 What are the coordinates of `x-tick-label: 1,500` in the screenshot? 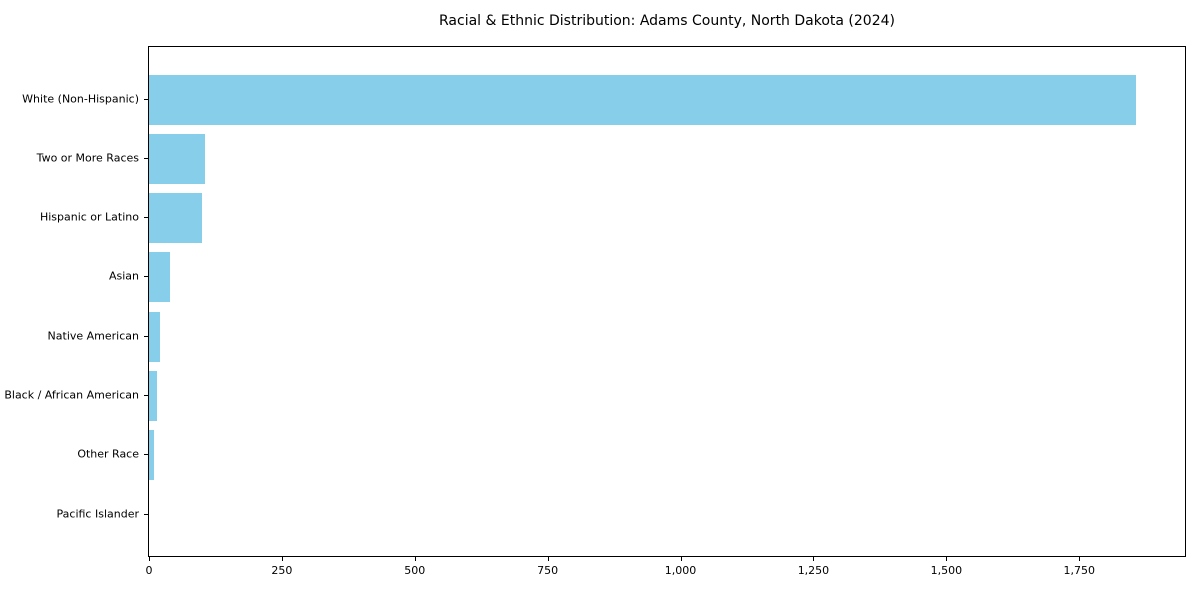 It's located at (946, 570).